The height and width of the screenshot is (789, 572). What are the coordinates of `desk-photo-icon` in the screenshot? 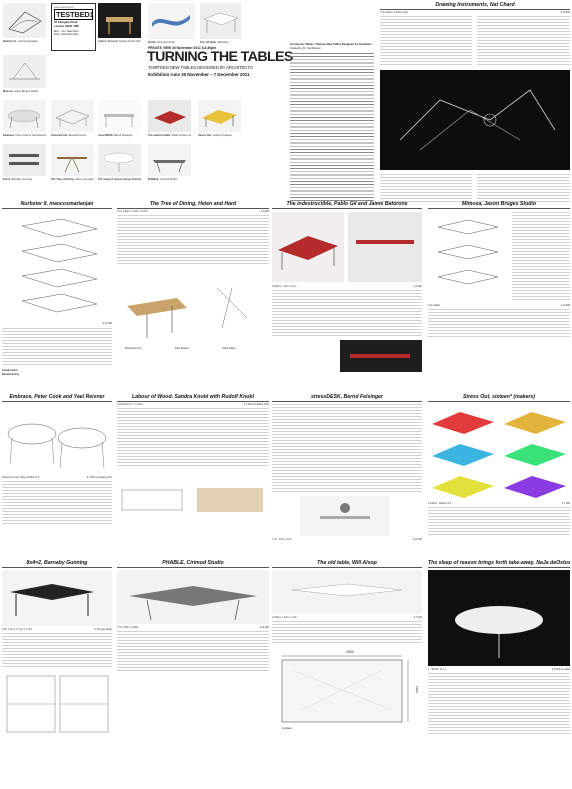 It's located at (119, 120).